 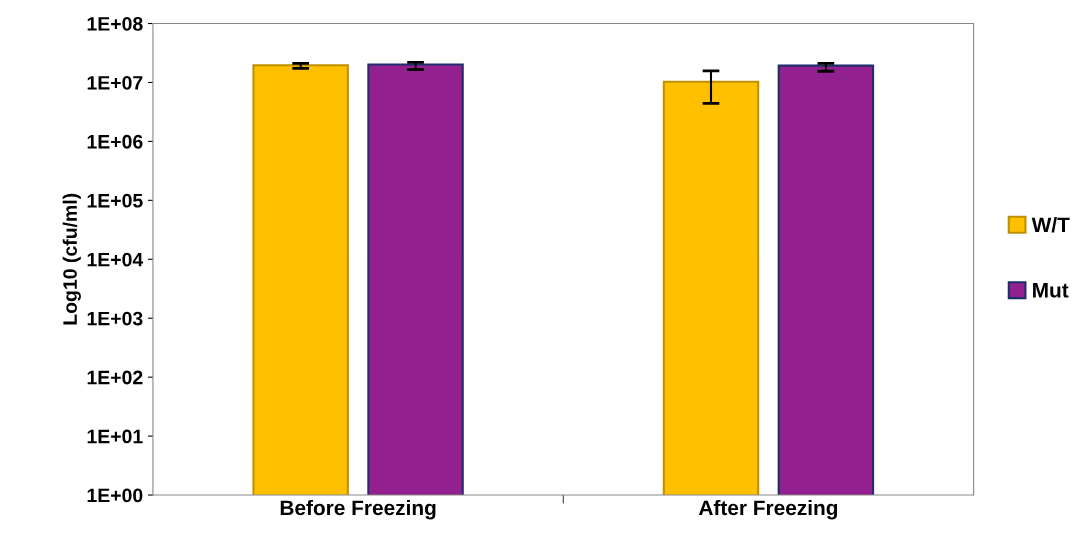 I want to click on y-tick-label: 1E+08, so click(x=115, y=23).